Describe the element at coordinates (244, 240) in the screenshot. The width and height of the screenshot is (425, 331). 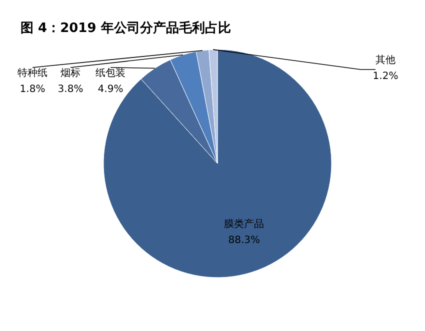
I see `data-label: 88.3%` at that location.